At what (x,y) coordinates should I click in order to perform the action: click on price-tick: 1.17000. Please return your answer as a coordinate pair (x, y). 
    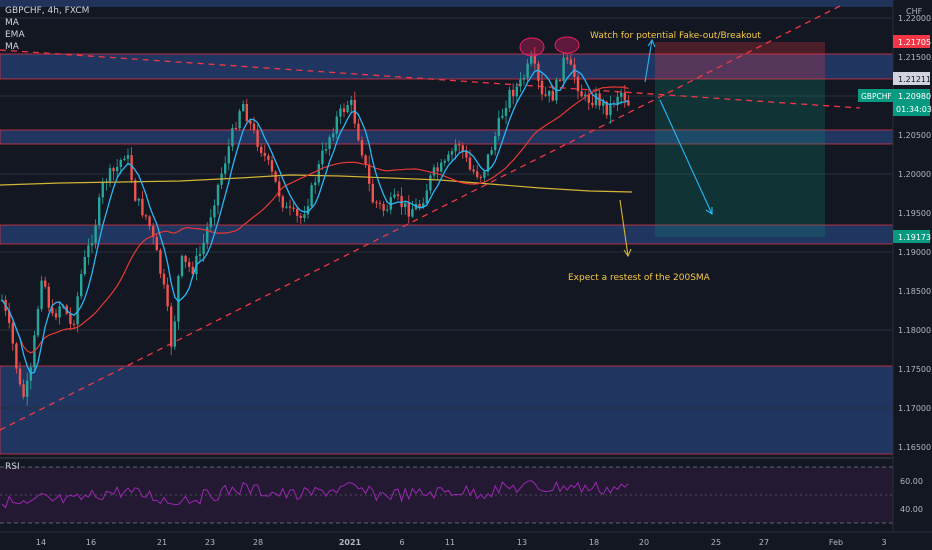
    Looking at the image, I should click on (914, 408).